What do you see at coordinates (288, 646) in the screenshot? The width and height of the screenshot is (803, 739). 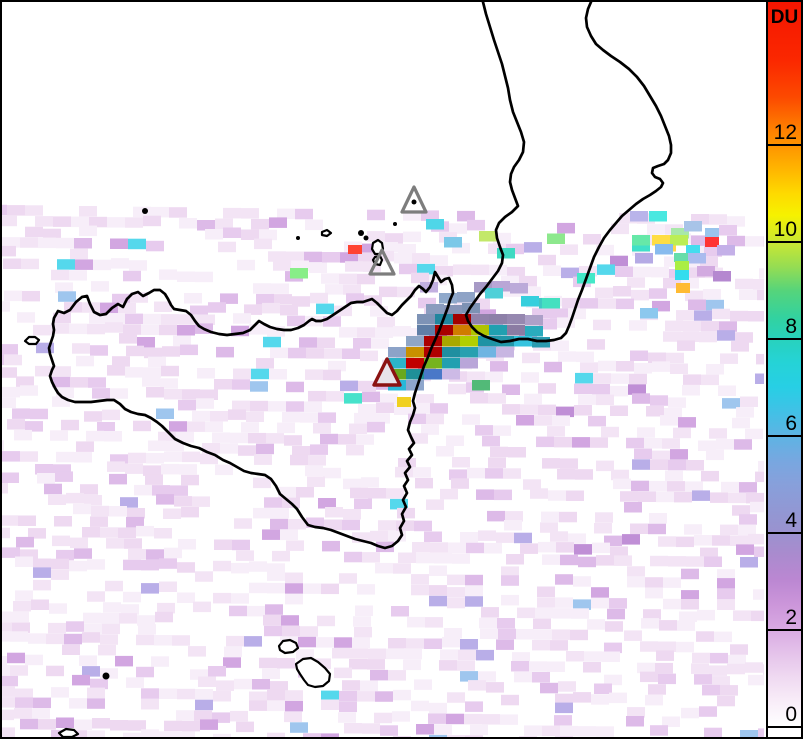 I see `island-gozo` at bounding box center [288, 646].